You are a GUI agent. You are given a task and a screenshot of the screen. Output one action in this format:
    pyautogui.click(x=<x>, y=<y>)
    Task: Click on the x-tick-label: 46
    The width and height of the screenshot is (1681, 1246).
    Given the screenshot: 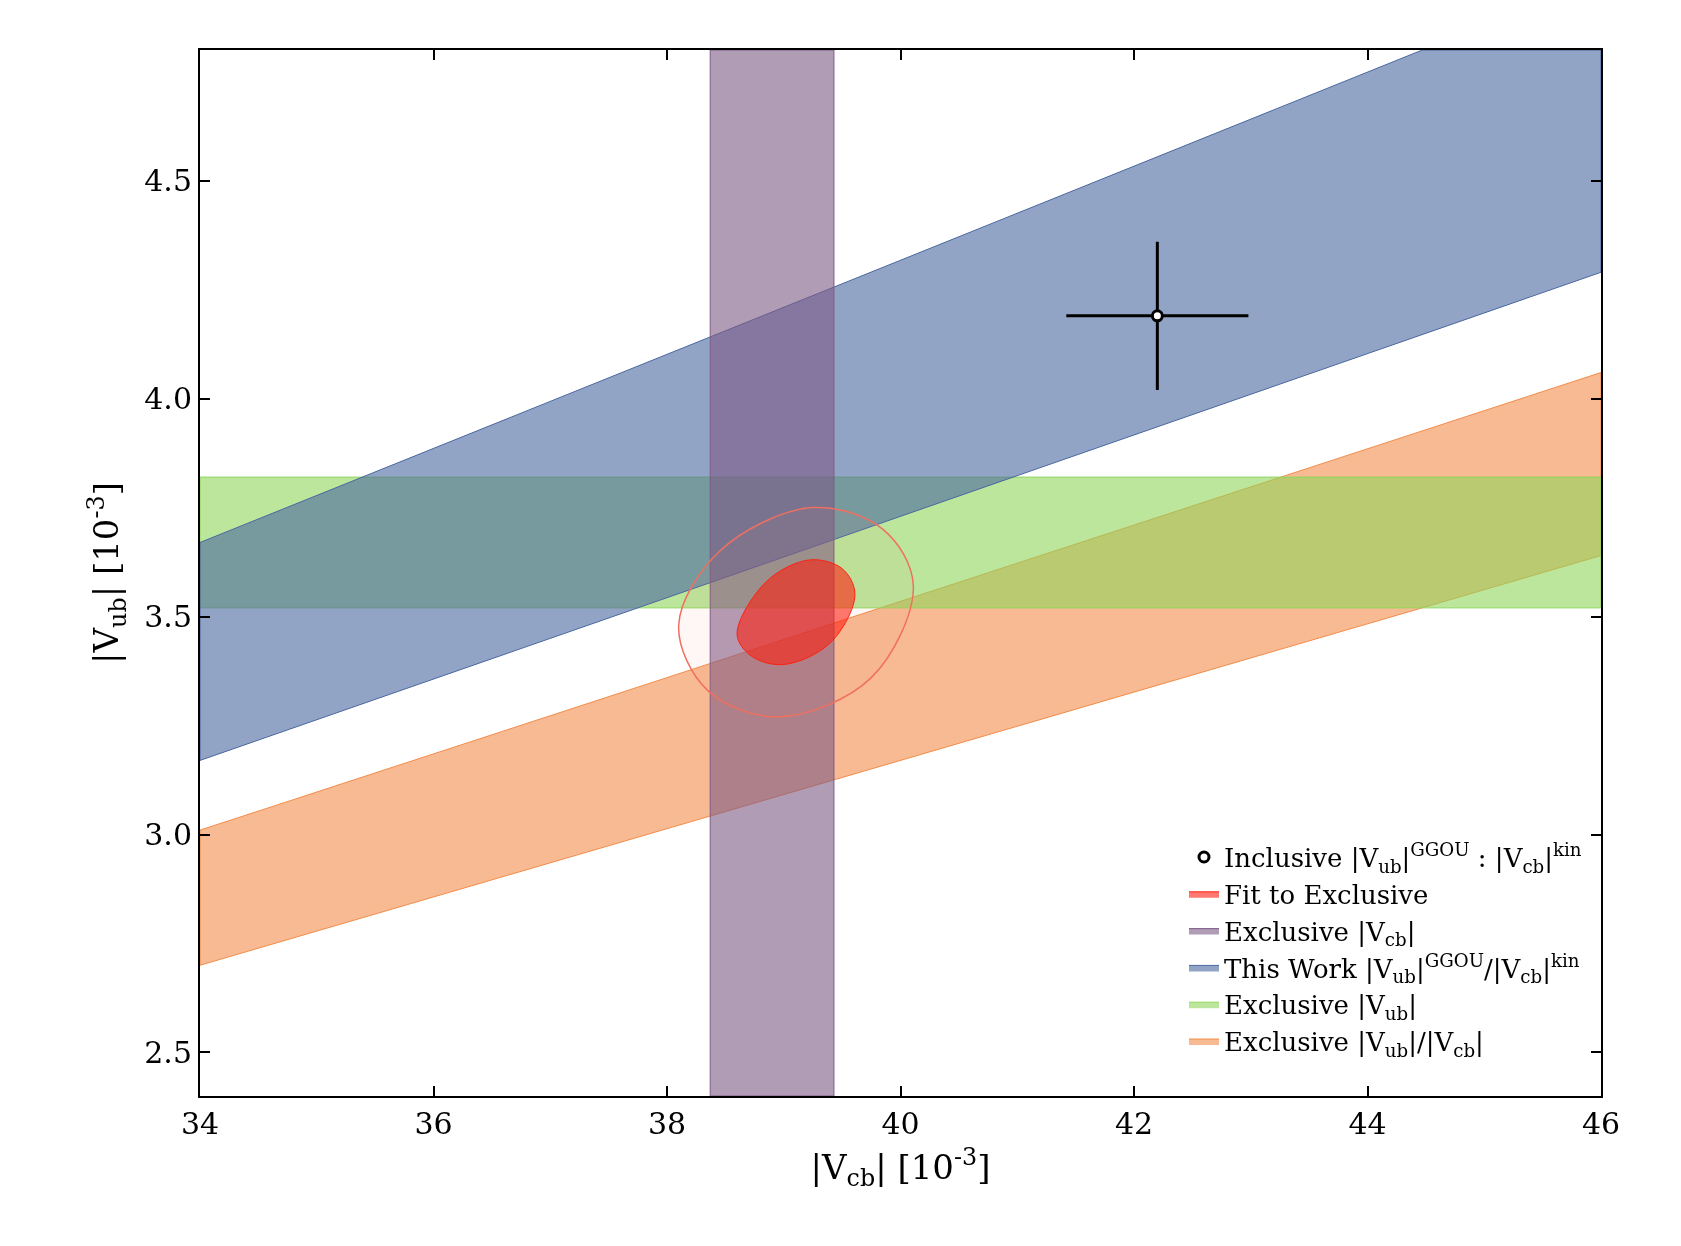 What is the action you would take?
    pyautogui.click(x=1601, y=1123)
    